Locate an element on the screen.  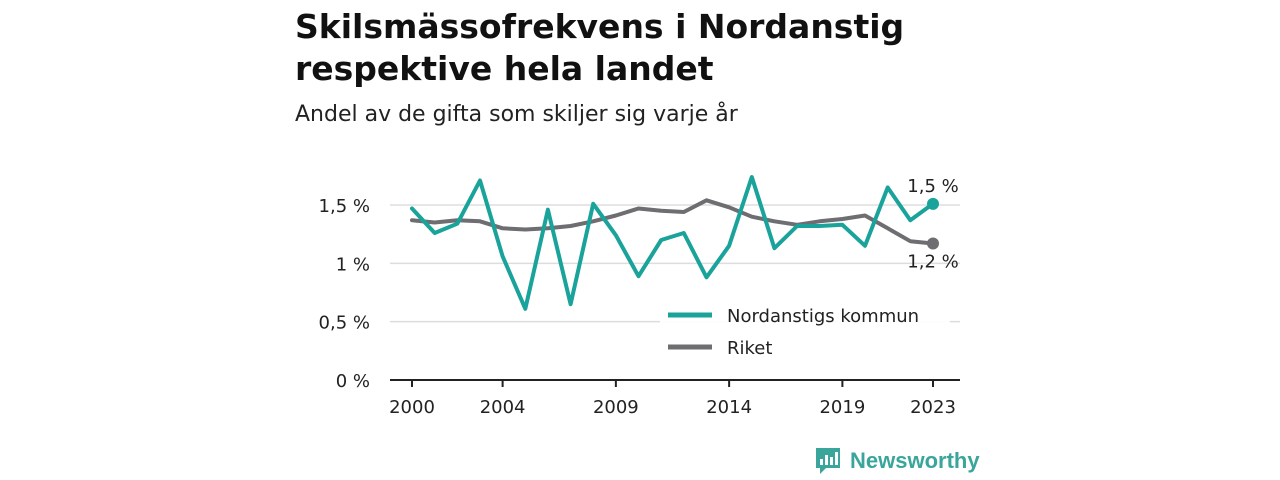
end-label-nordanstig: 1,5 % is located at coordinates (932, 186).